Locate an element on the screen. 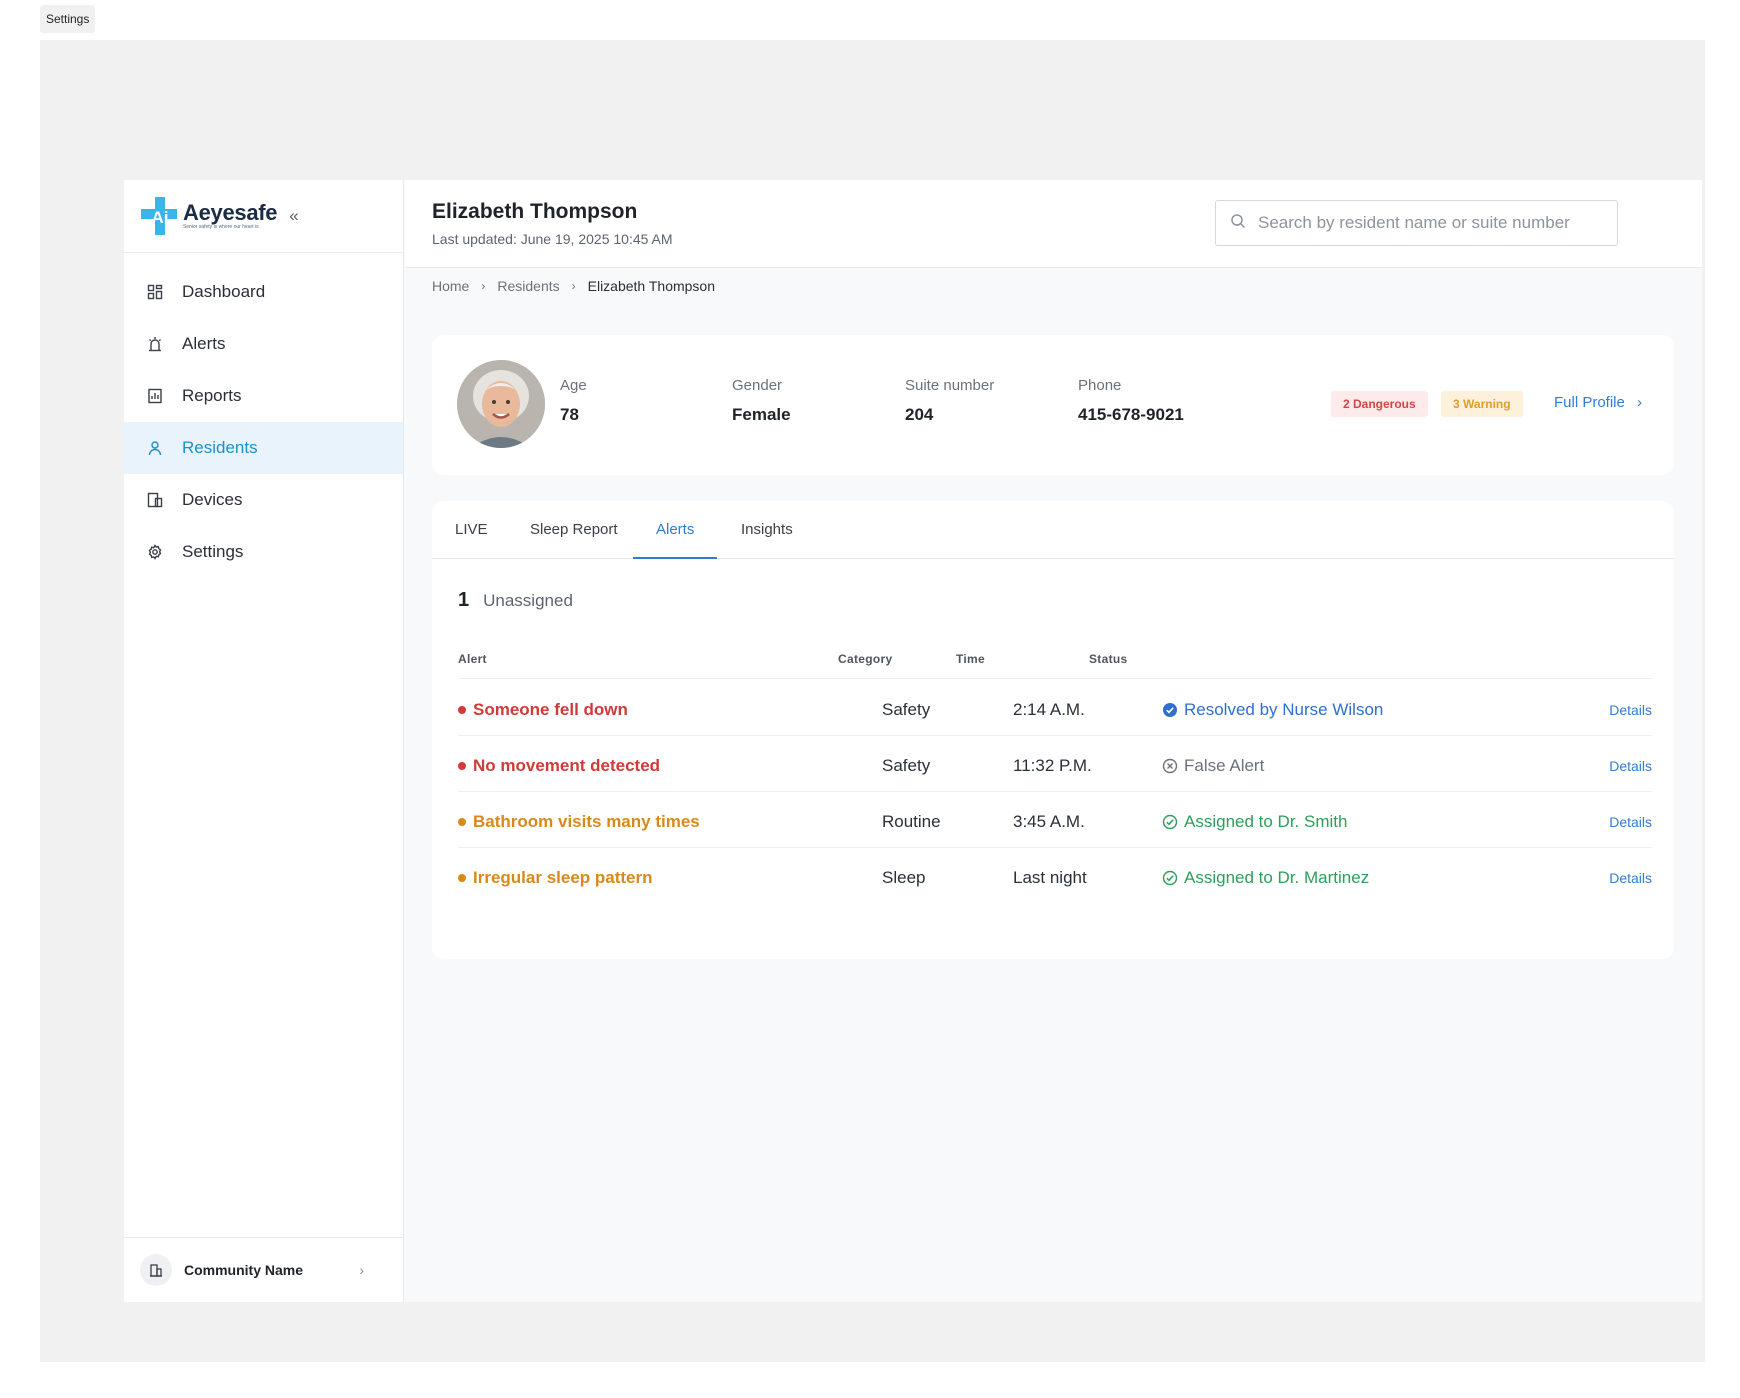 The image size is (1740, 1398). sidebar-item-label: Residents is located at coordinates (220, 447).